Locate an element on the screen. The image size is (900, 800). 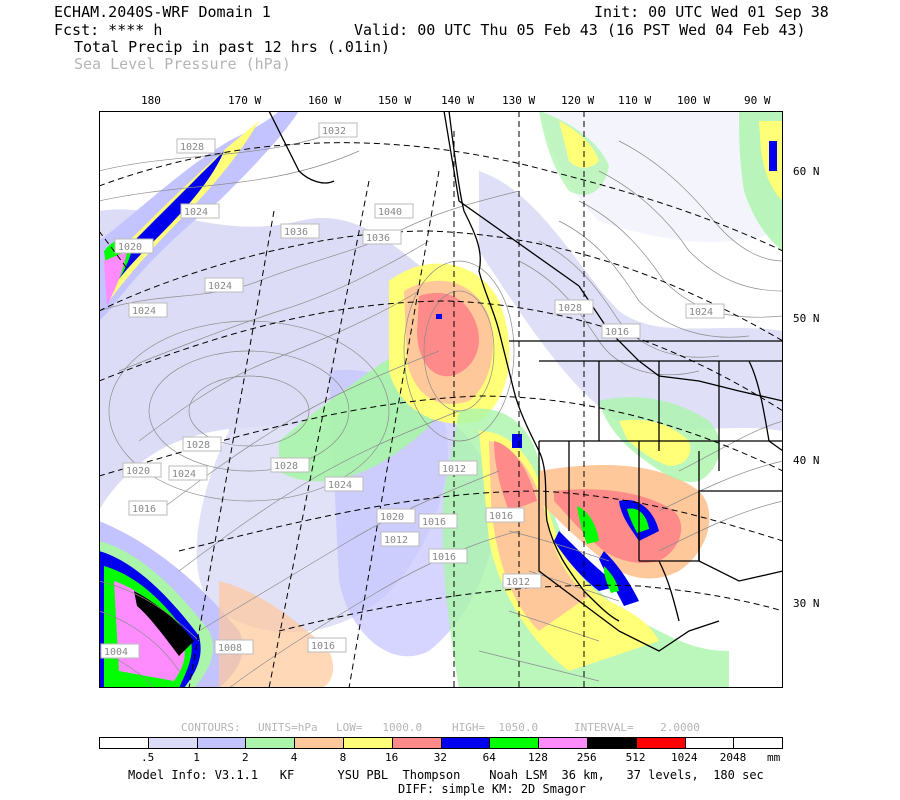
isobar-label: 1004 is located at coordinates (120, 651).